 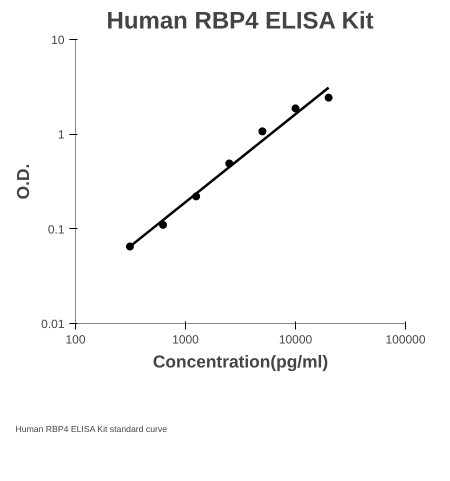 What do you see at coordinates (92, 429) in the screenshot?
I see `text: Human RBP4 ELISA Kit standard curve` at bounding box center [92, 429].